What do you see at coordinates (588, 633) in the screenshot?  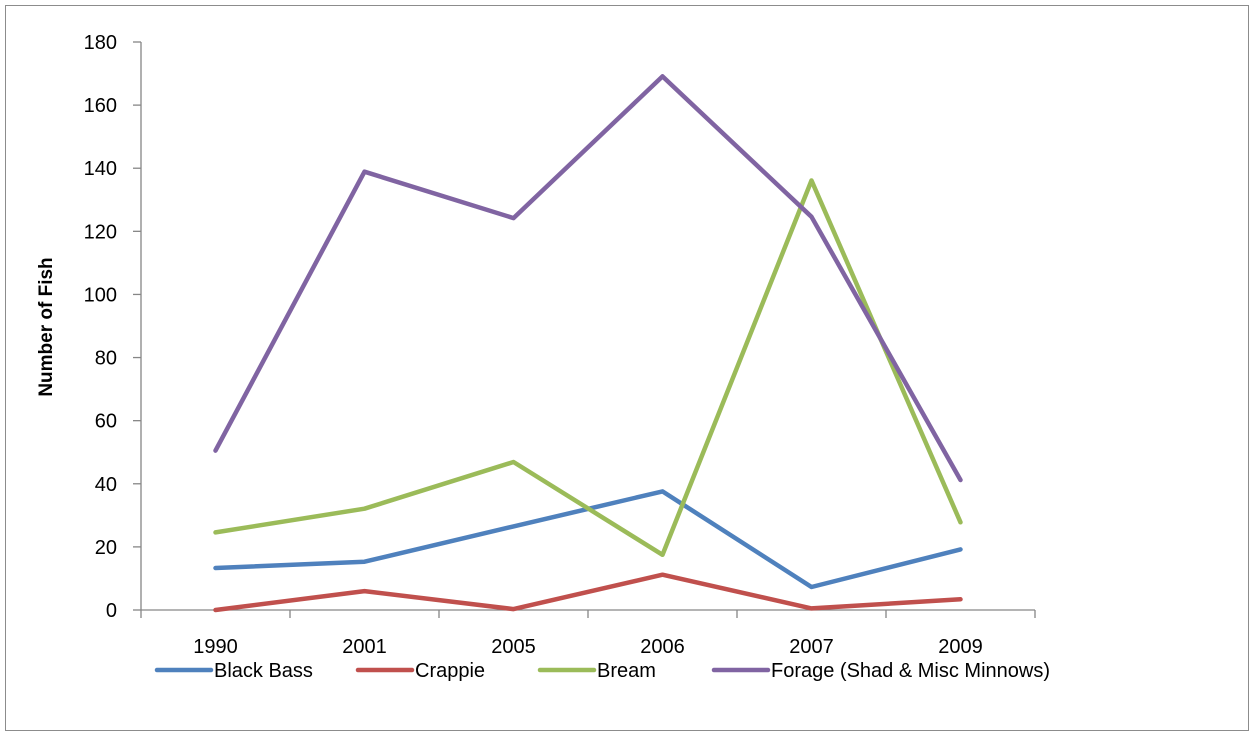 I see `x-axis: 1990 2001 2005 2006 2007 2009` at bounding box center [588, 633].